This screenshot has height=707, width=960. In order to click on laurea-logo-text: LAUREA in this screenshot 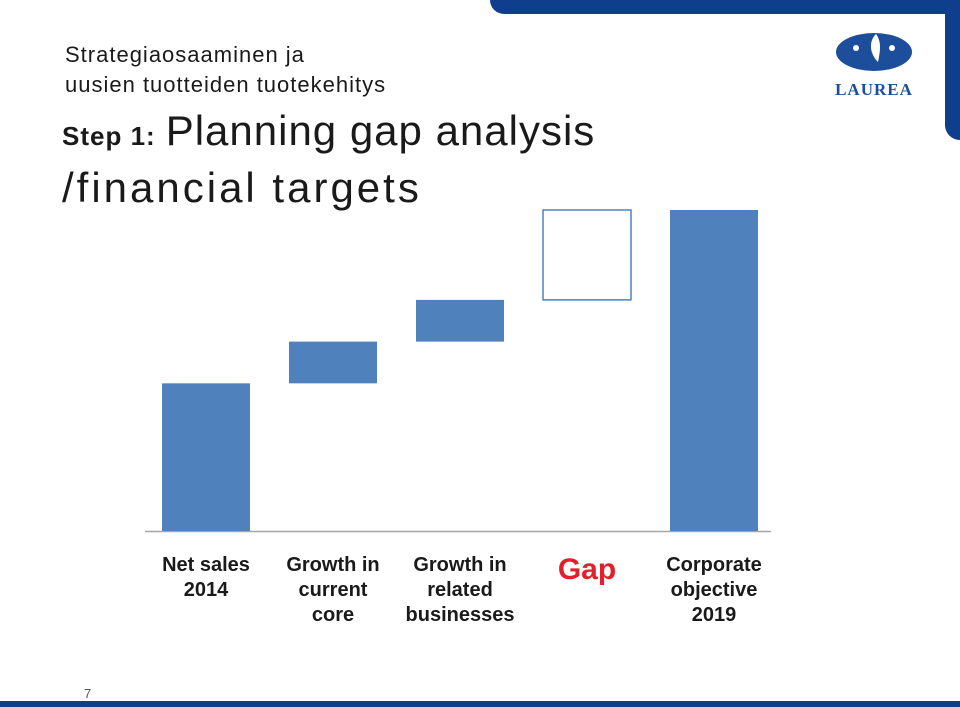, I will do `click(874, 89)`.